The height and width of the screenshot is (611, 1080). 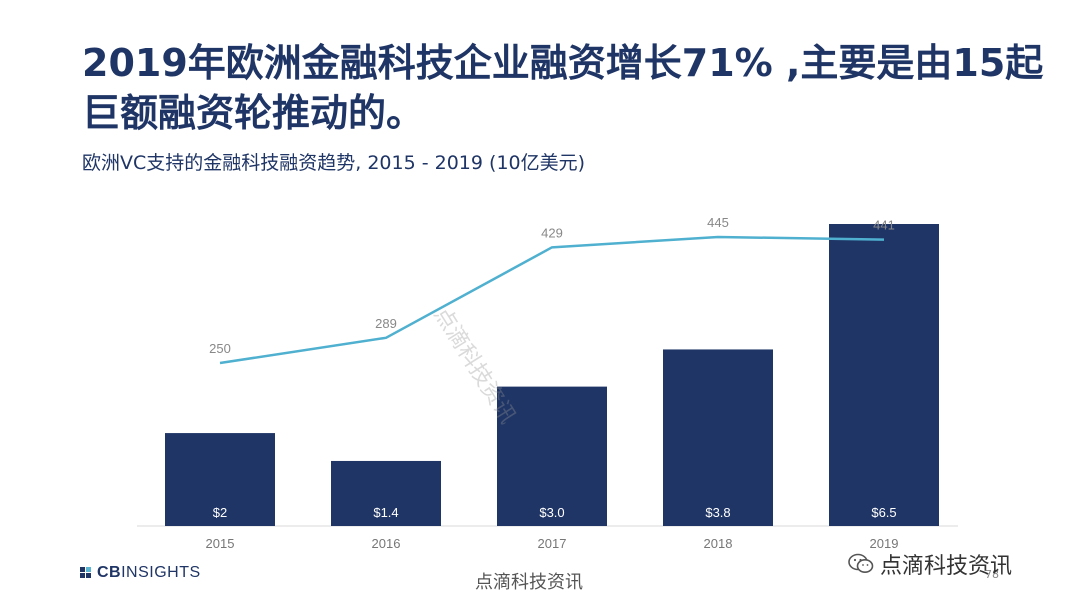 What do you see at coordinates (552, 232) in the screenshot?
I see `line-label-2017: 429` at bounding box center [552, 232].